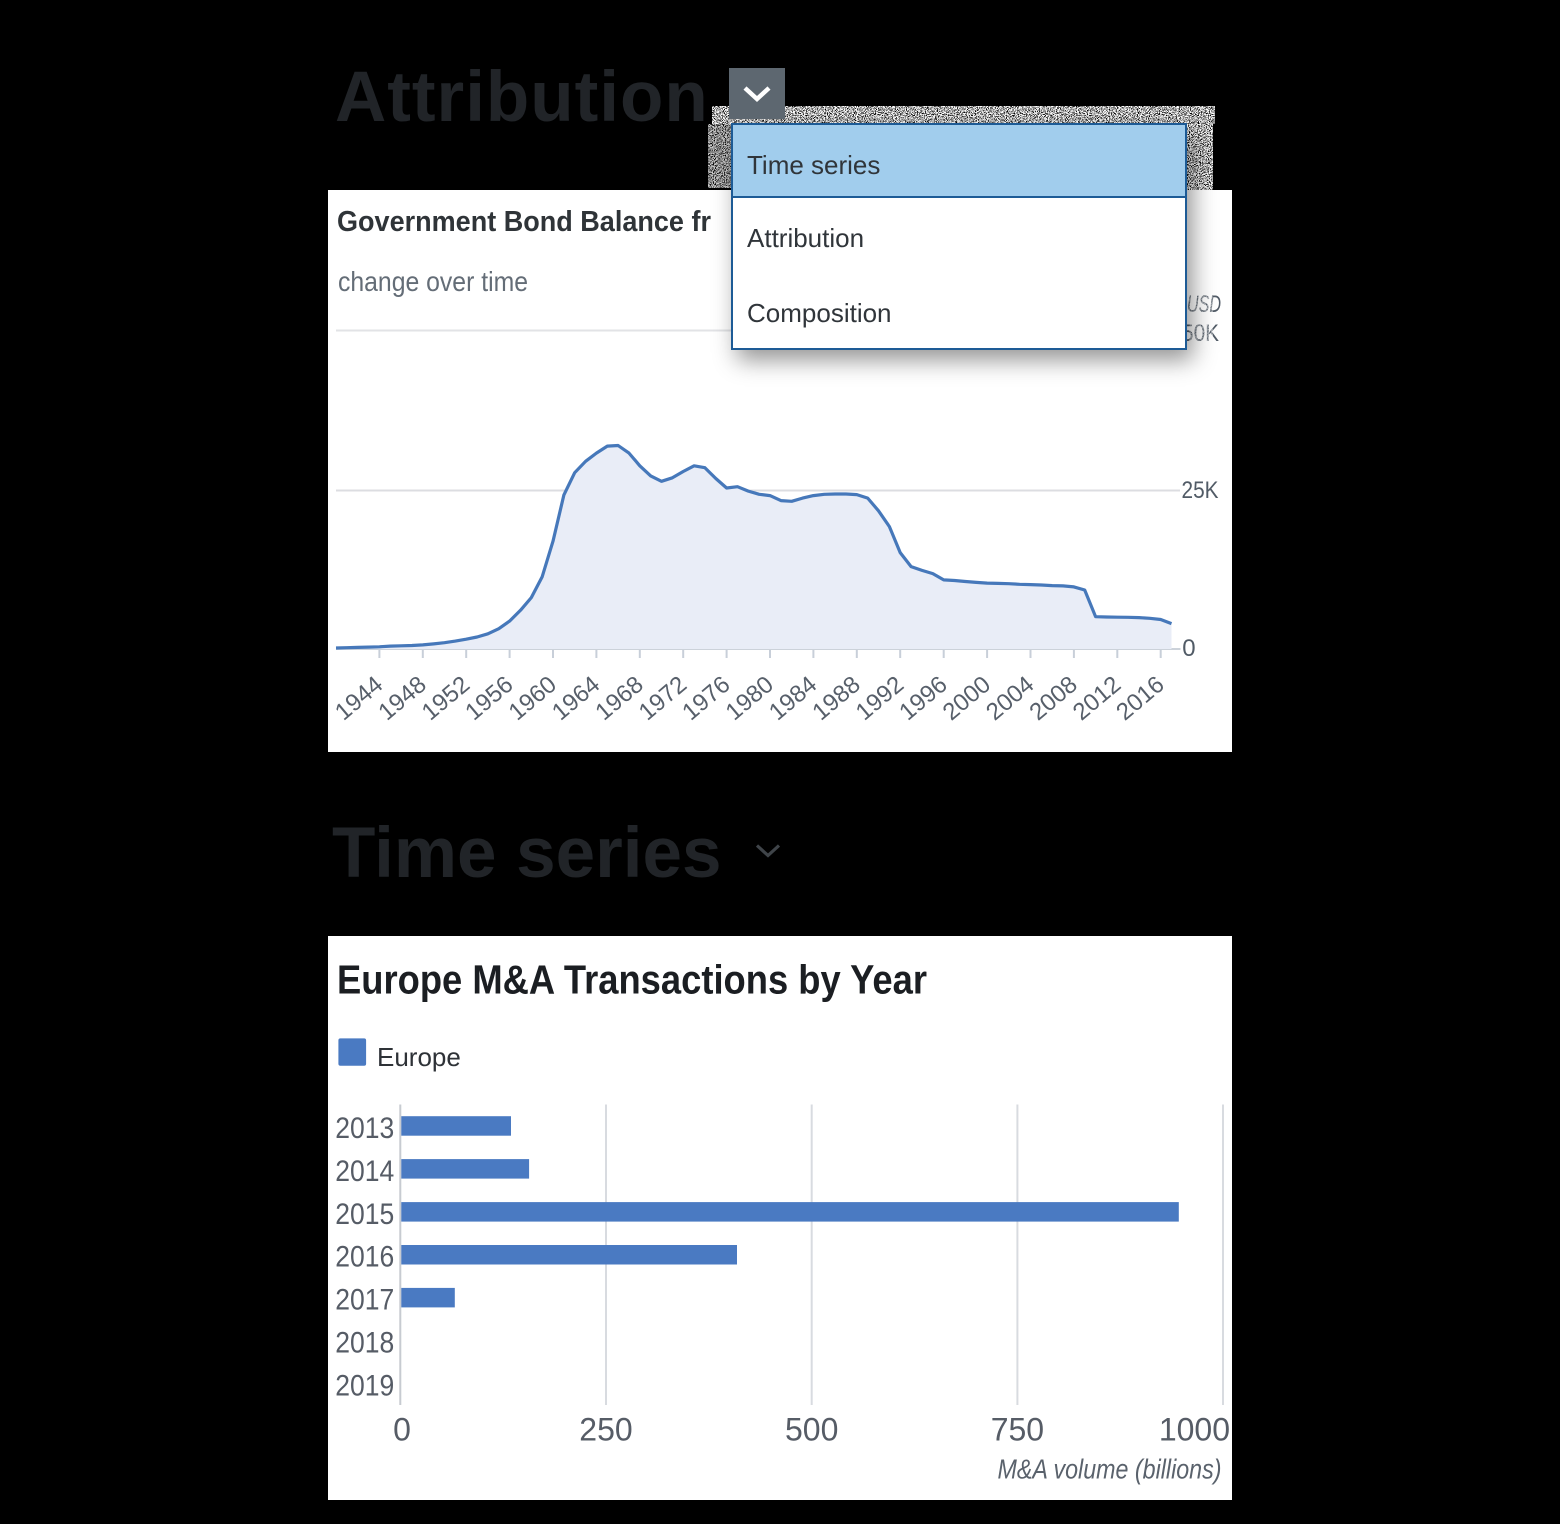 The width and height of the screenshot is (1560, 1524). What do you see at coordinates (364, 1171) in the screenshot?
I see `svg-text: 2014` at bounding box center [364, 1171].